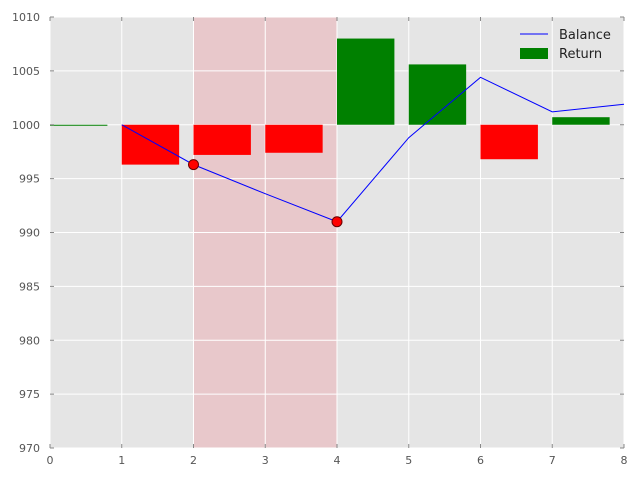  I want to click on y-tick-label: 995, so click(29, 179).